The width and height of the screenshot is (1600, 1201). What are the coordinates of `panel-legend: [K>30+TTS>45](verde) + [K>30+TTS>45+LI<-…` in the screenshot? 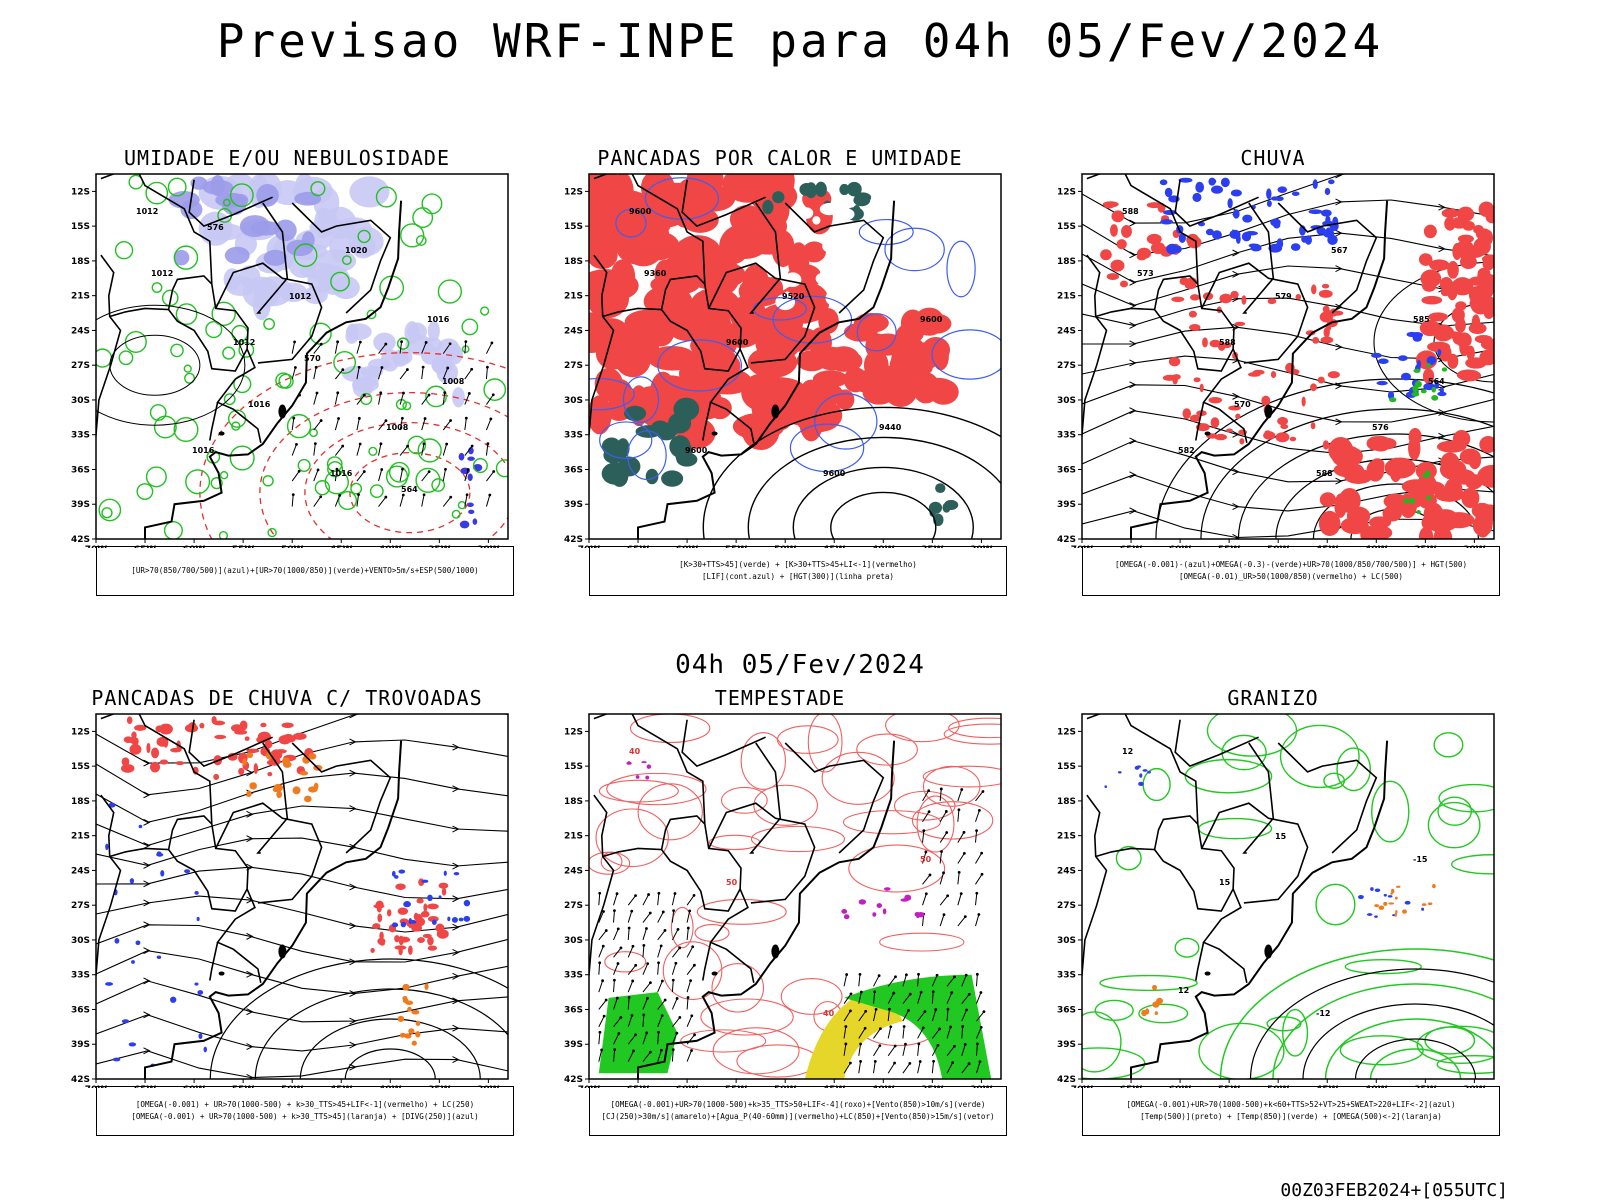 It's located at (798, 571).